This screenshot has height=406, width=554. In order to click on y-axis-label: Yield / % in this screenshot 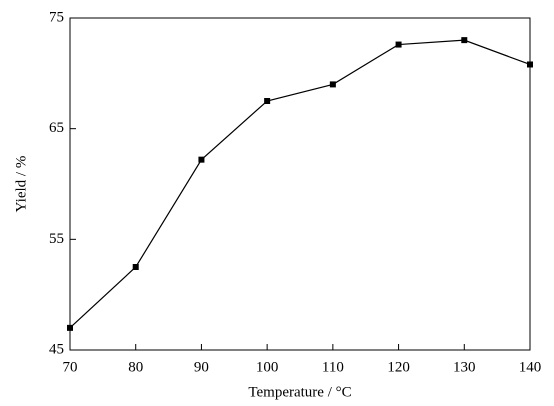, I will do `click(21, 184)`.